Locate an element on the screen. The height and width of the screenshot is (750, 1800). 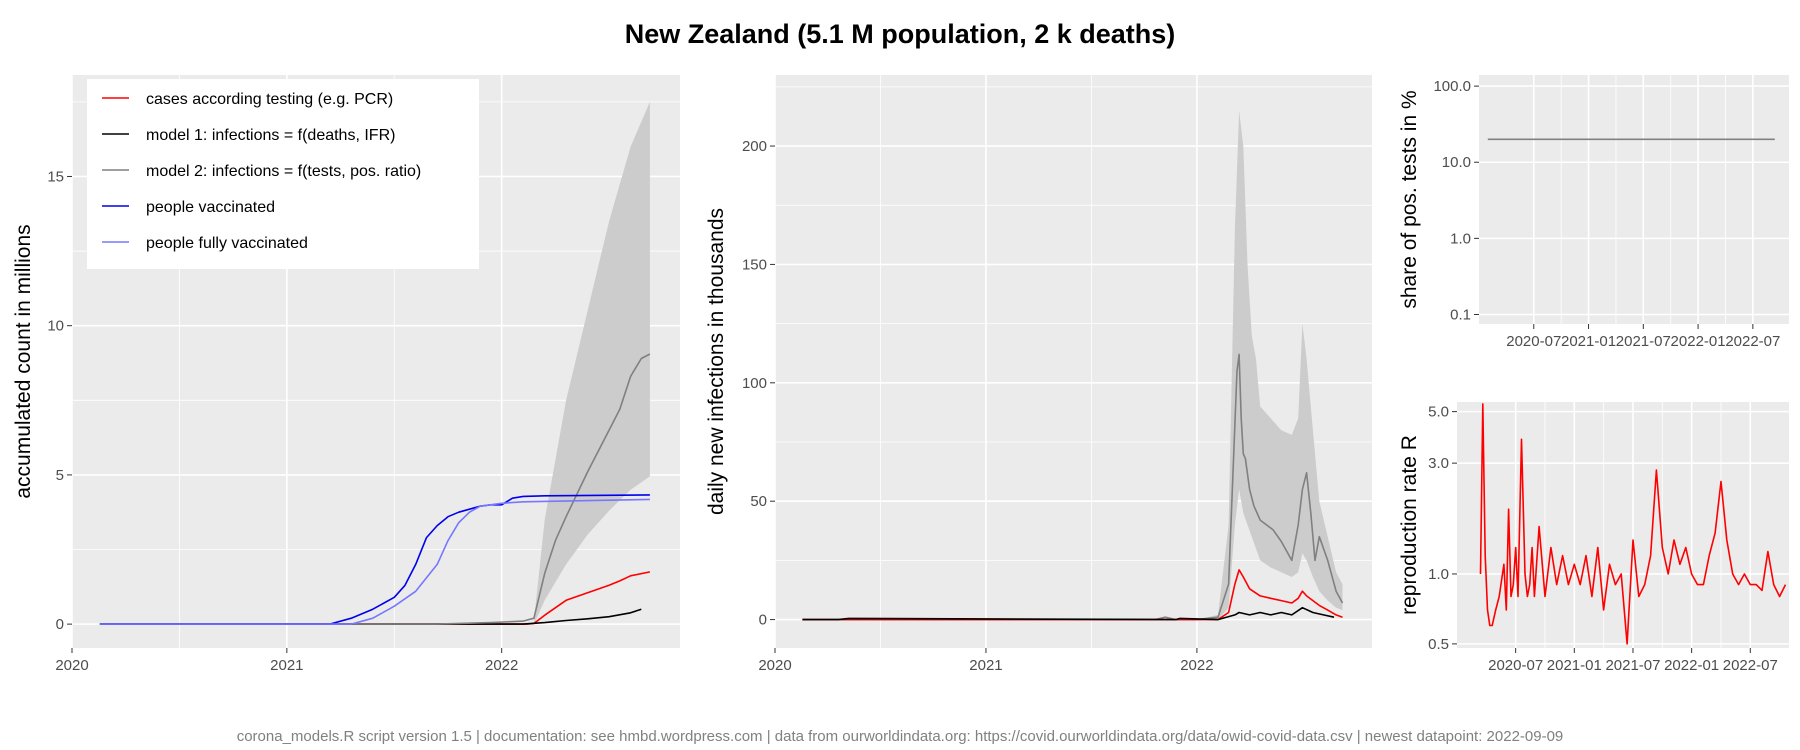
y-tick-label: 0.5 is located at coordinates (1438, 644).